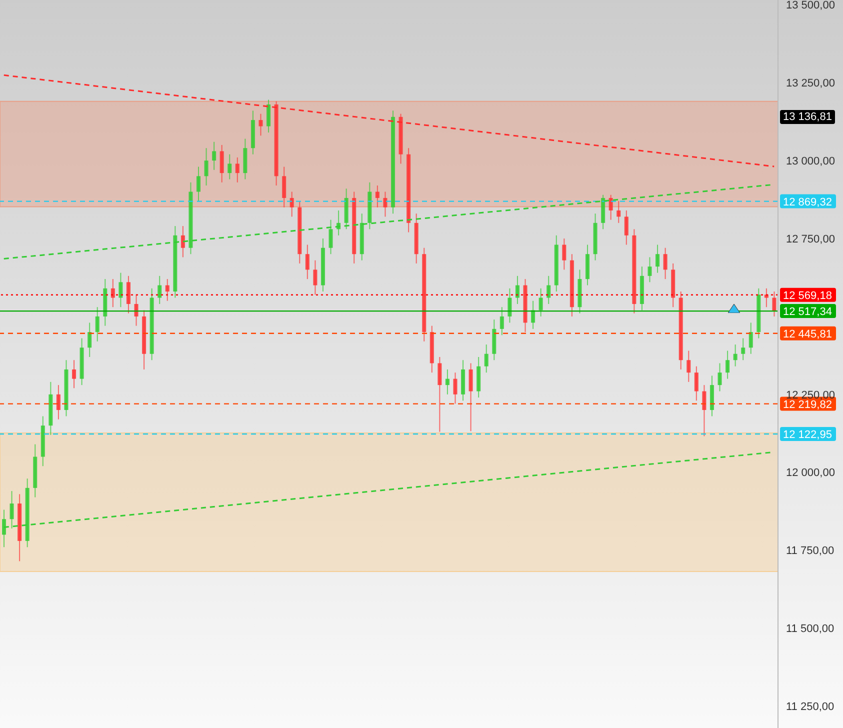 This screenshot has height=728, width=843. I want to click on y-tick-label: 11 500,00, so click(810, 629).